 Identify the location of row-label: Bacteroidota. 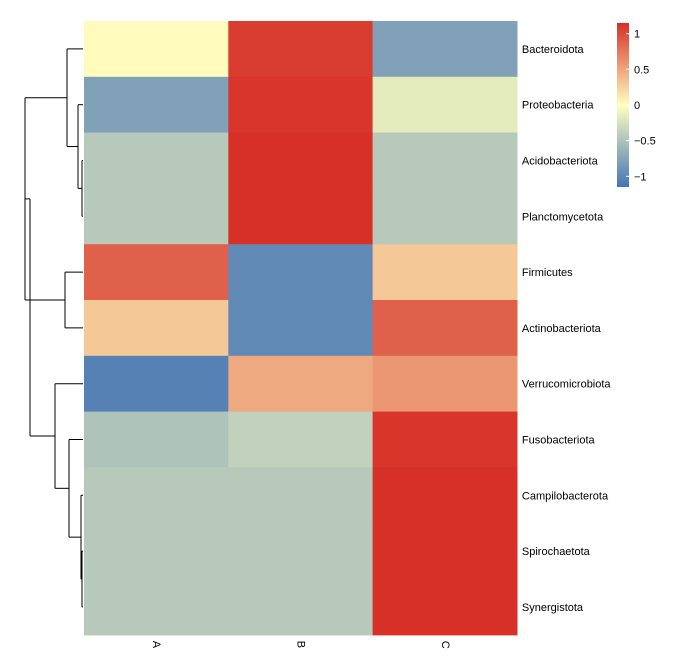
(553, 50).